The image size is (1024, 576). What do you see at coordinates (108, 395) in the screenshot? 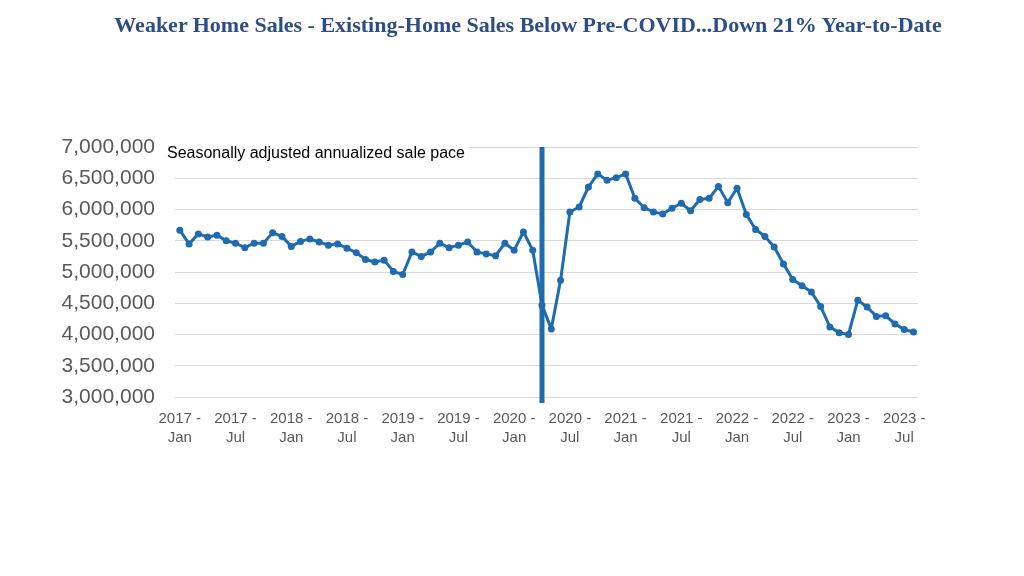
I see `y-tick-label: 3,000,000` at bounding box center [108, 395].